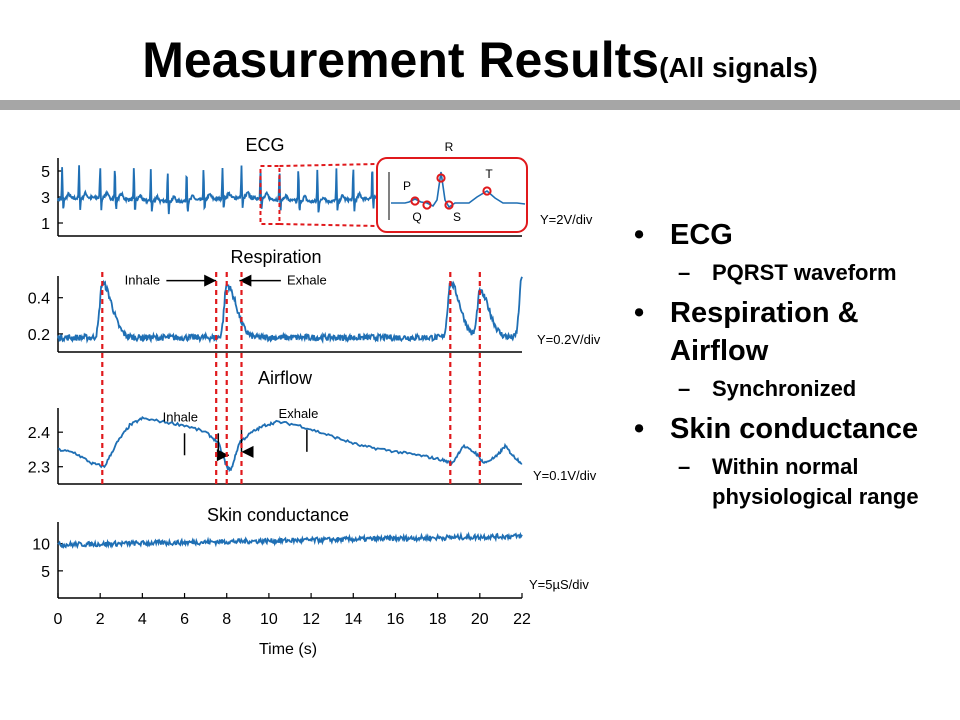  What do you see at coordinates (184, 619) in the screenshot?
I see `x-tick-label: 6` at bounding box center [184, 619].